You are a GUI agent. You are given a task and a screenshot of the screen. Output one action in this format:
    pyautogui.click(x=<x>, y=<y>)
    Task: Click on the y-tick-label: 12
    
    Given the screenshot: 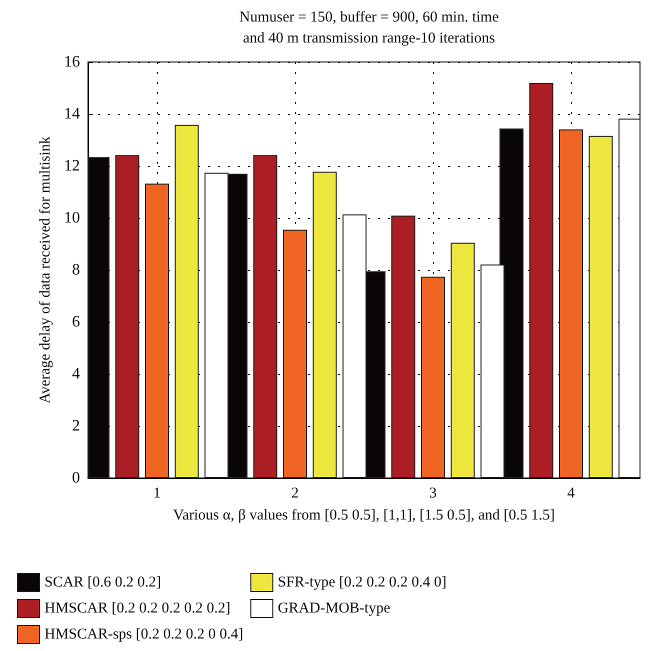 What is the action you would take?
    pyautogui.click(x=72, y=166)
    